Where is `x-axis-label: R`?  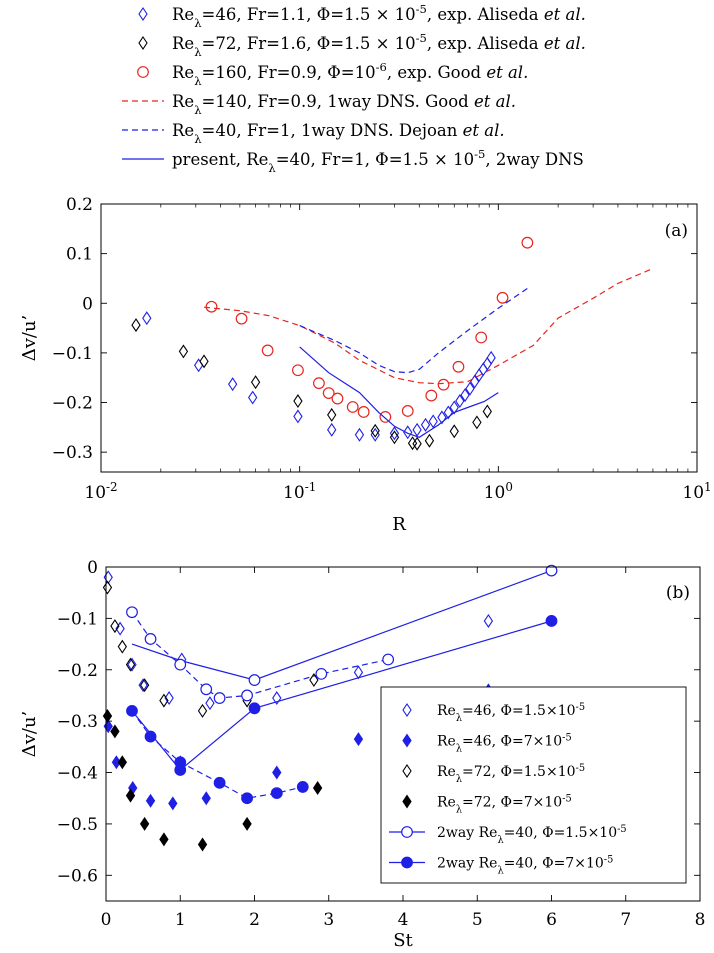 x-axis-label: R is located at coordinates (399, 524).